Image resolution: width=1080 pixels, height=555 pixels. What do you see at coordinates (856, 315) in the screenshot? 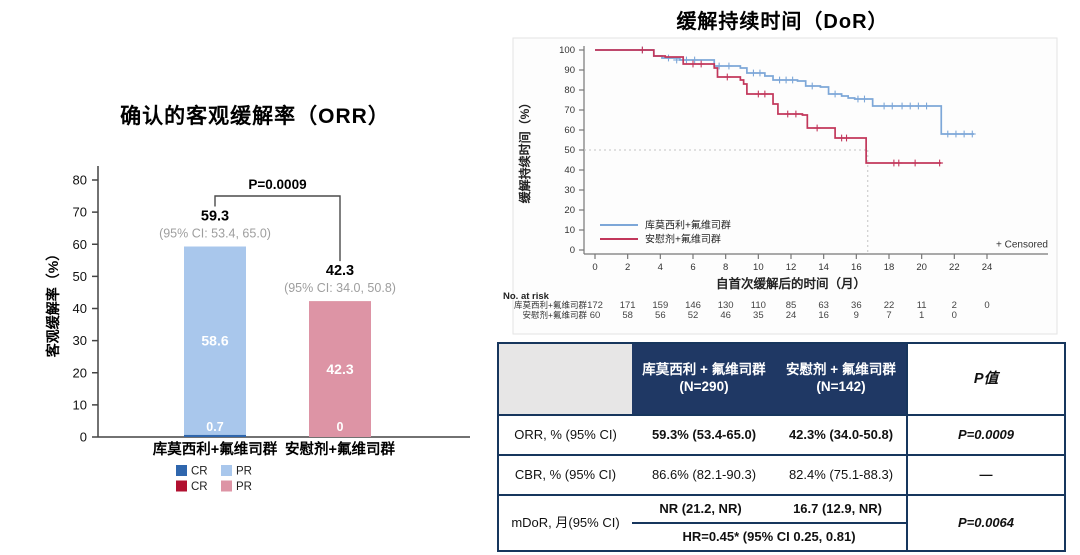
I see `svg-text: 9` at bounding box center [856, 315].